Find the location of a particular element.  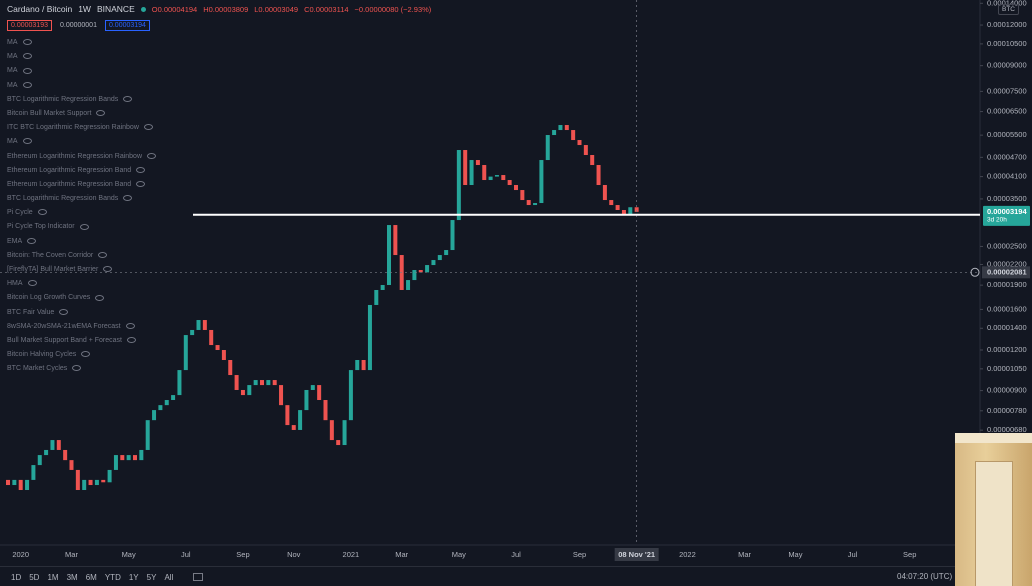

range-button: All is located at coordinates (169, 577).